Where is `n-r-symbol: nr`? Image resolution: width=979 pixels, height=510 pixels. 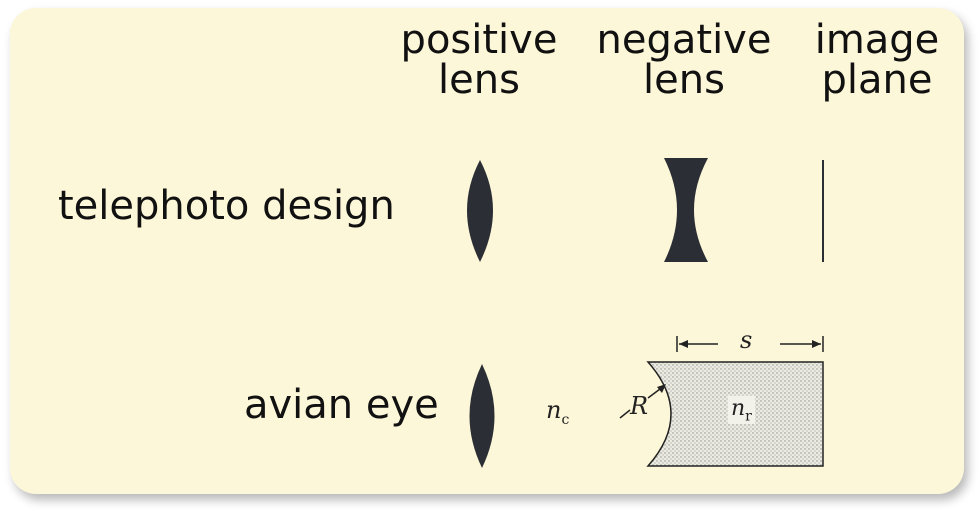
n-r-symbol: nr is located at coordinates (741, 410).